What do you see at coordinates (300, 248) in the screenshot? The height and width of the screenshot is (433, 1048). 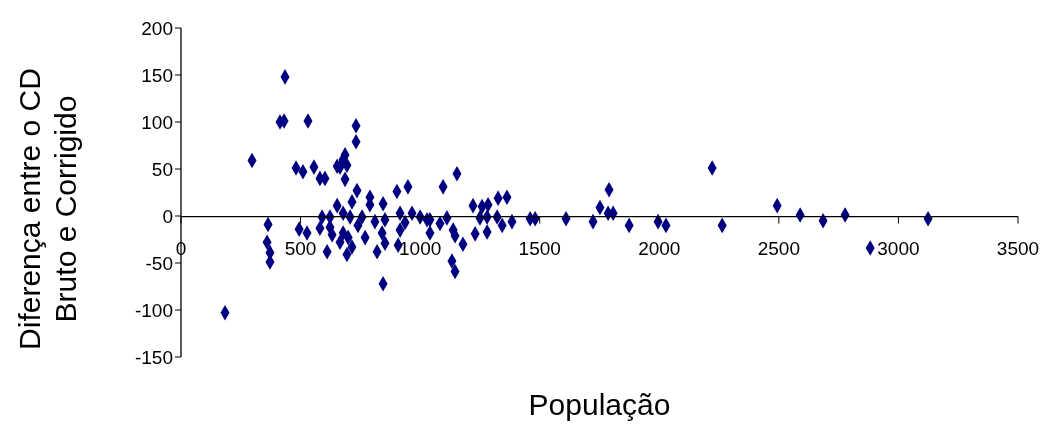 I see `x-tick-label: 500` at bounding box center [300, 248].